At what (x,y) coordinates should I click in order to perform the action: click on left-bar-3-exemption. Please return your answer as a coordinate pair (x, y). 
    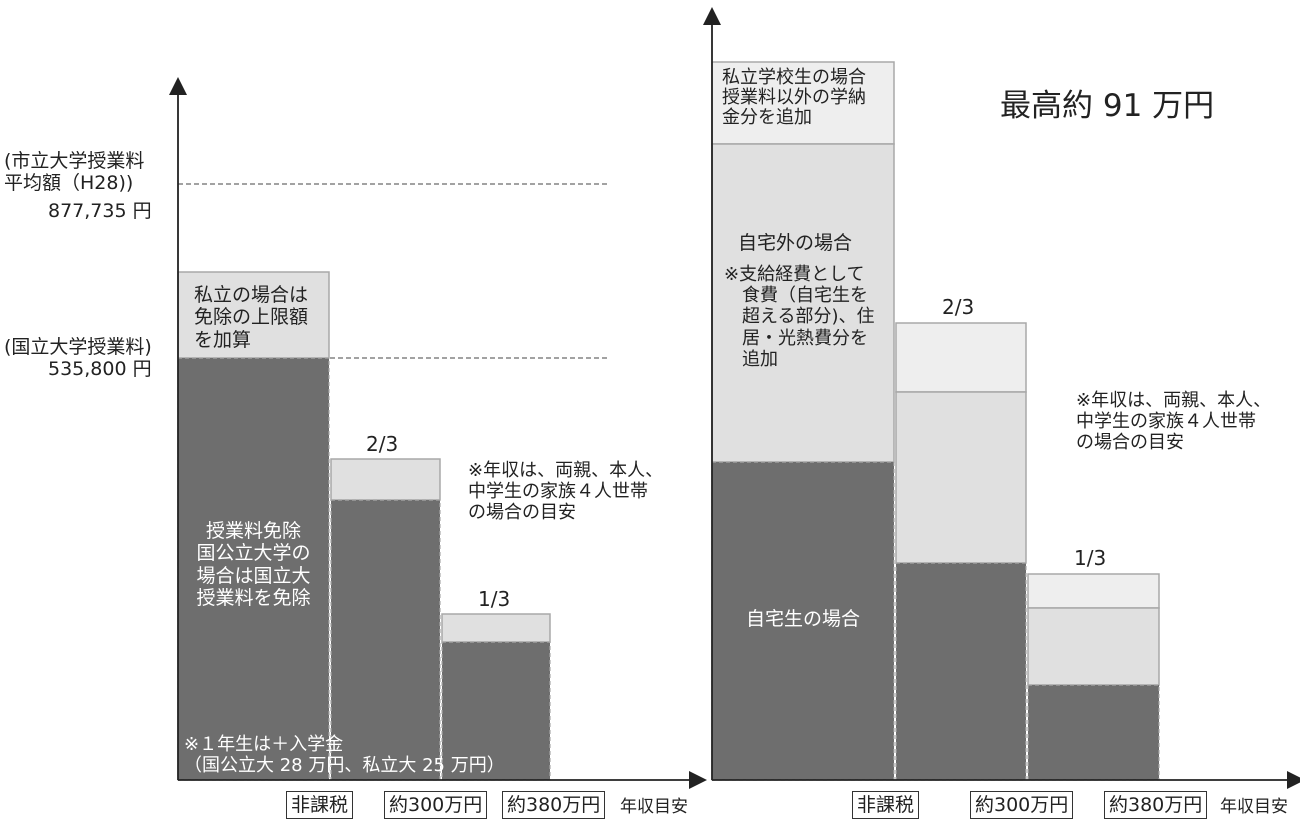
    Looking at the image, I should click on (496, 711).